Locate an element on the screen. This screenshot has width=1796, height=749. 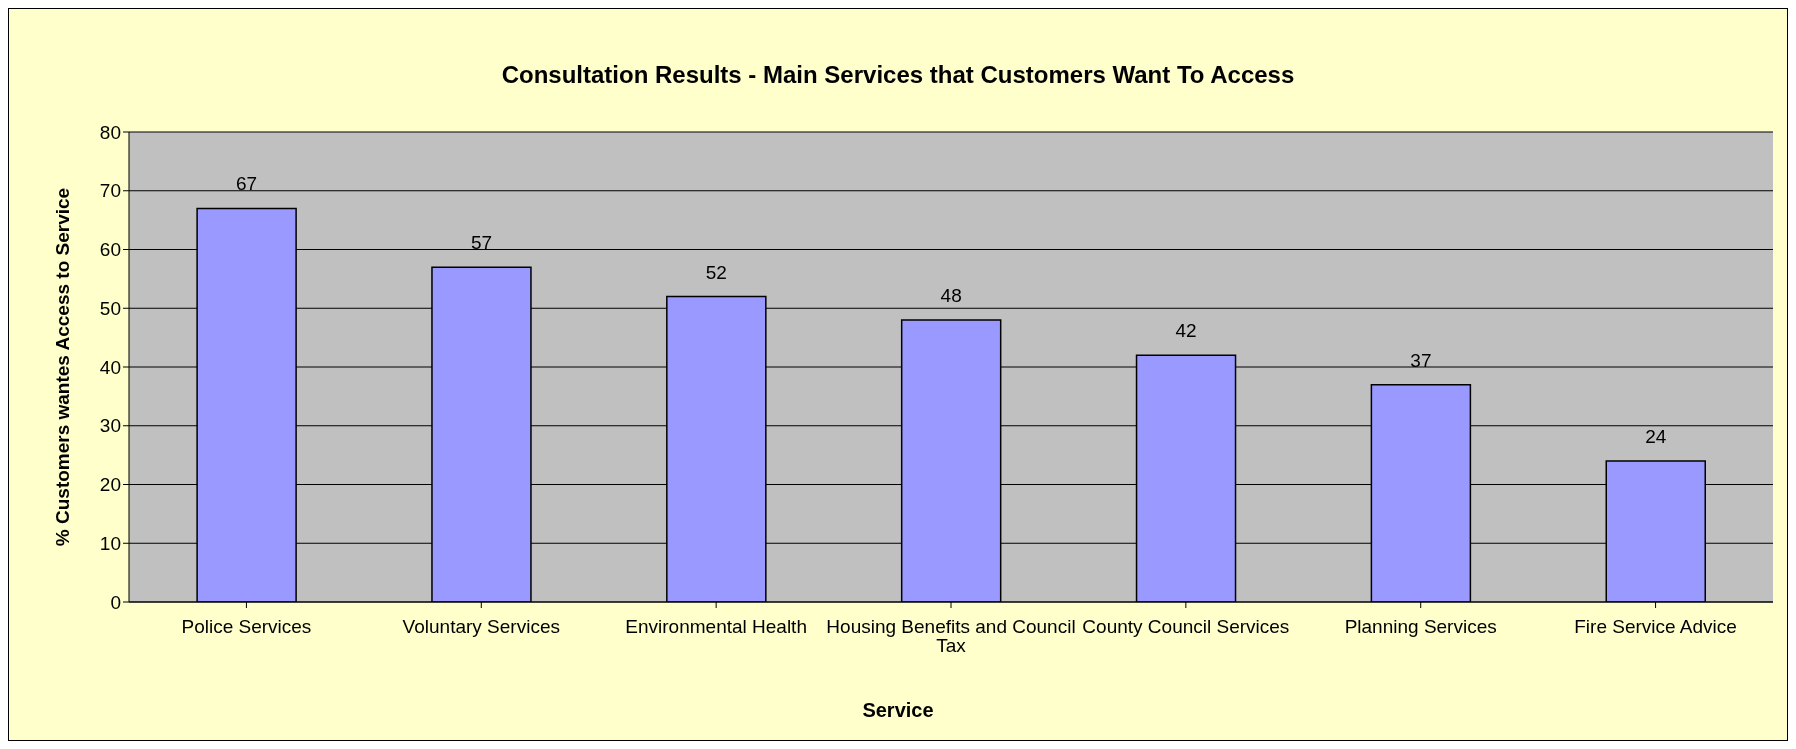
y-tick-label: 70 is located at coordinates (110, 191).